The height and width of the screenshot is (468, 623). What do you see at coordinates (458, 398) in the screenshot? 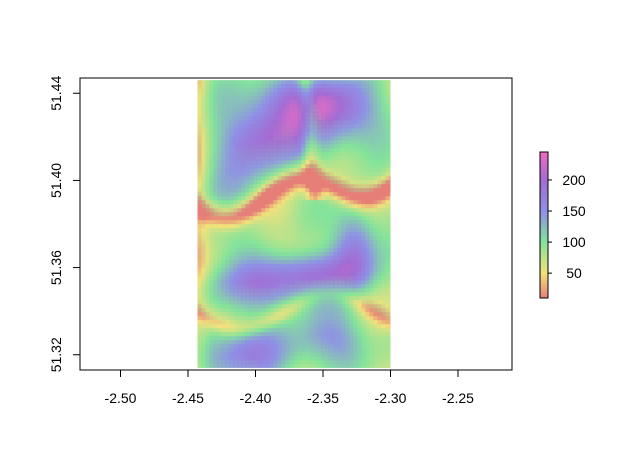
I see `x-tick-label: -2.25` at bounding box center [458, 398].